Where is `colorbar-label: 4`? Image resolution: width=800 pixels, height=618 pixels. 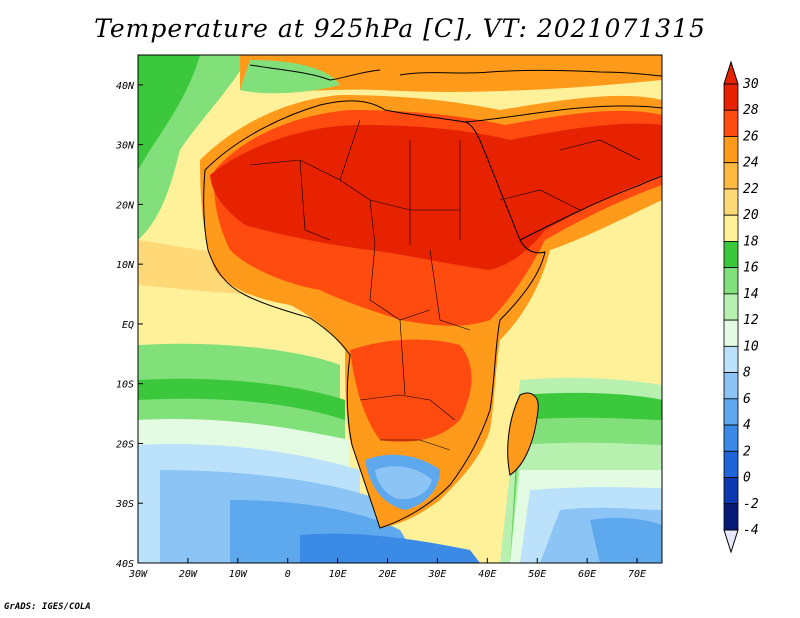 colorbar-label: 4 is located at coordinates (747, 425).